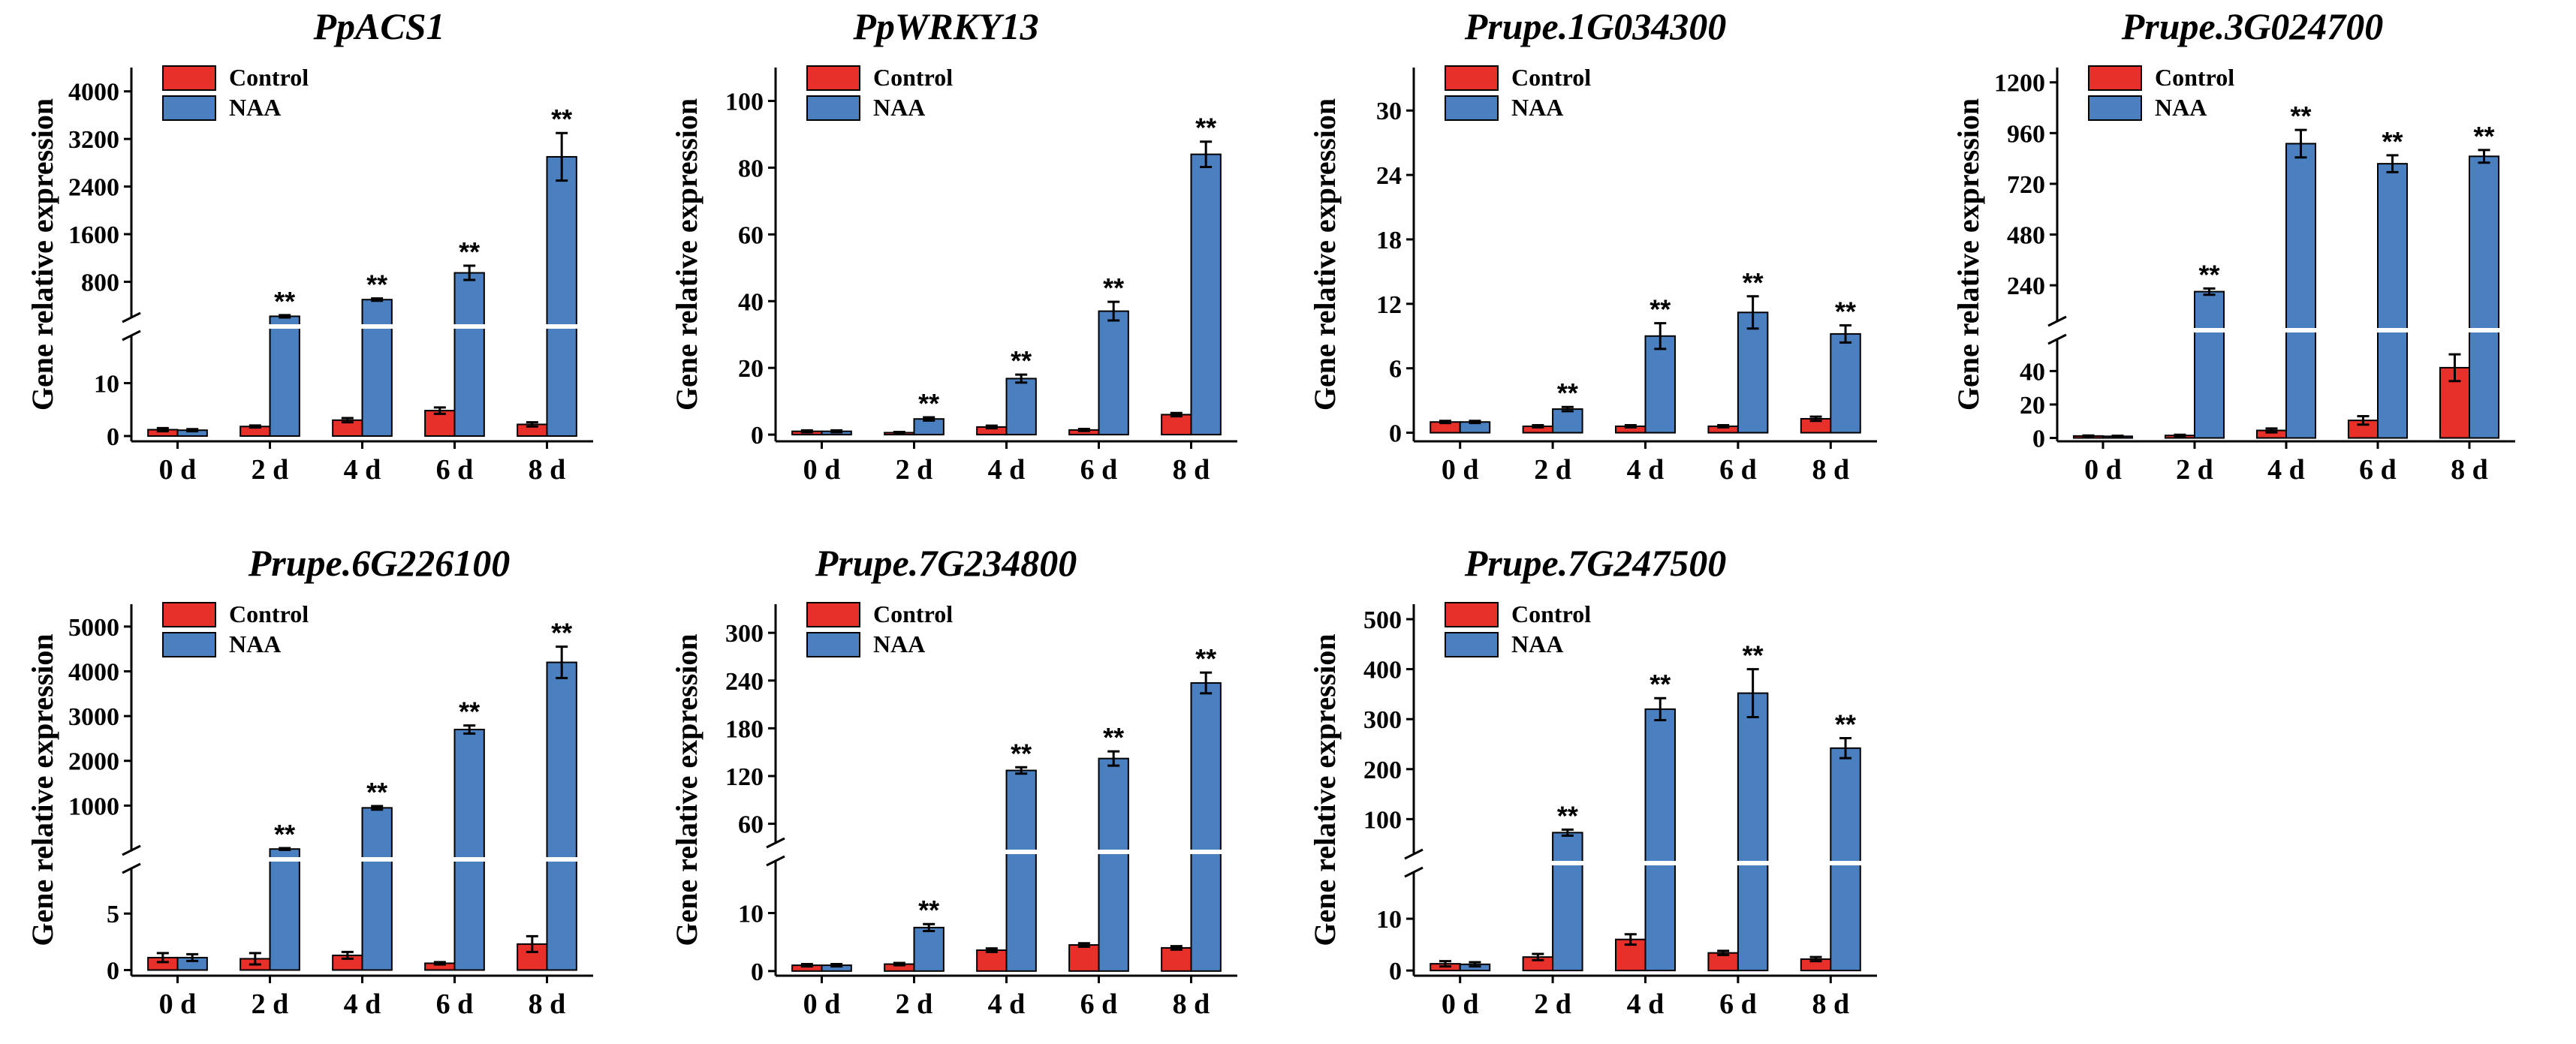 Image resolution: width=2576 pixels, height=1044 pixels. I want to click on y-tick-label: 480, so click(2026, 236).